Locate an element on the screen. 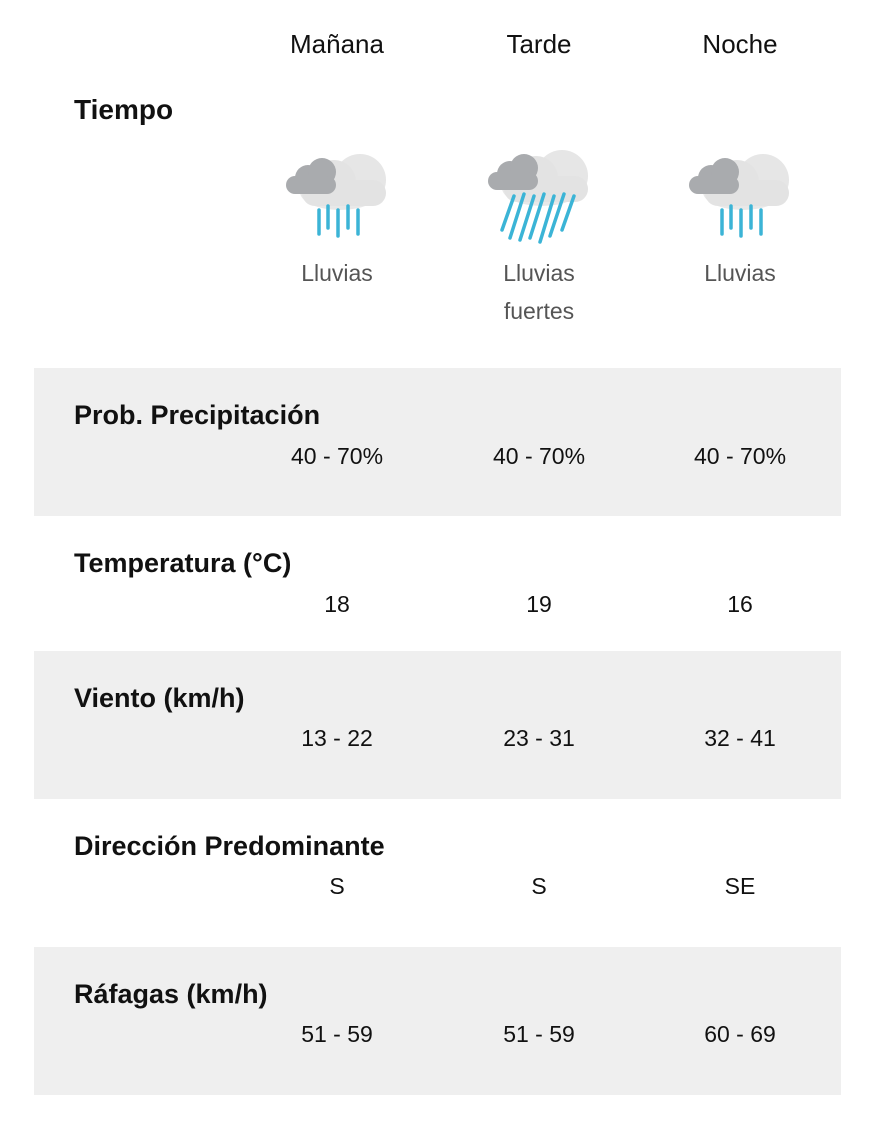 This screenshot has width=877, height=1121. value-tarde: S is located at coordinates (539, 886).